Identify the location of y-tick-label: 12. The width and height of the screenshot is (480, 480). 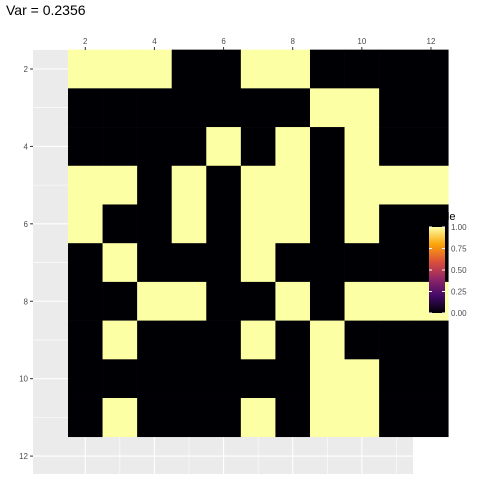
(23, 456).